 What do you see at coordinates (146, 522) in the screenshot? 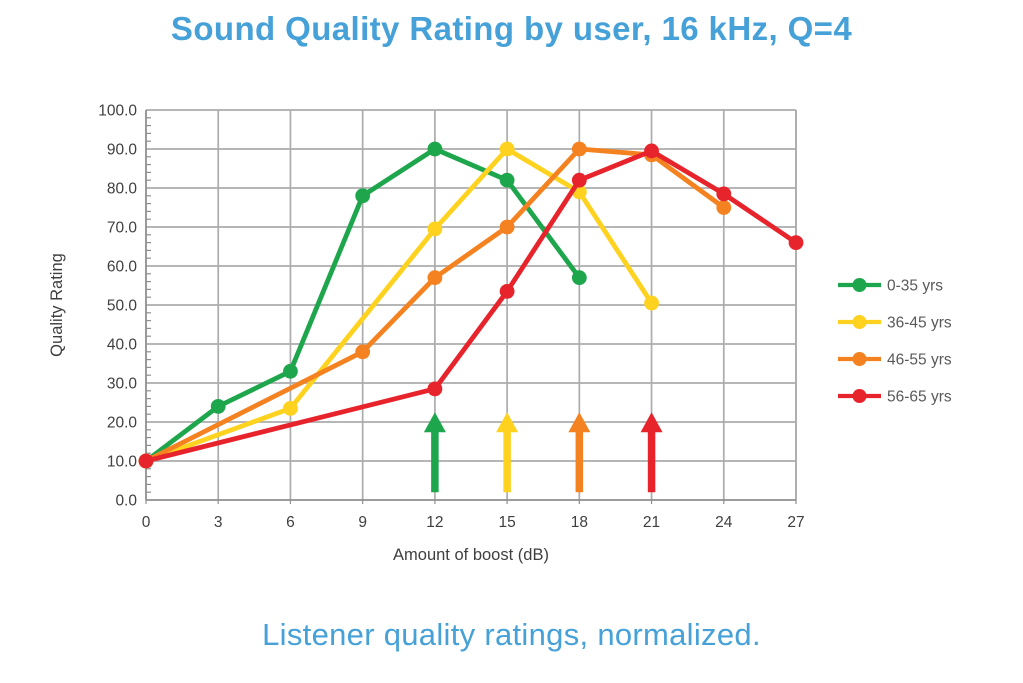
I see `x-tick-label: 0` at bounding box center [146, 522].